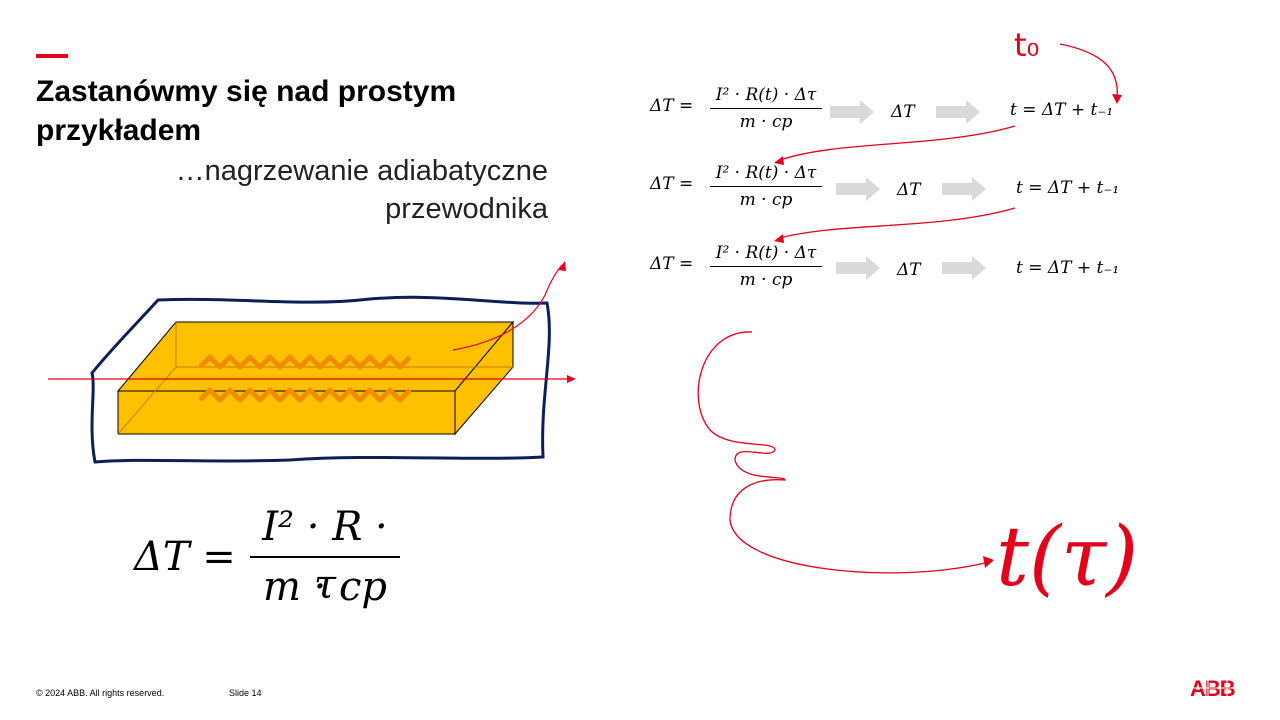  Describe the element at coordinates (185, 557) in the screenshot. I see `main-equation-lhs: ΔT =` at that location.